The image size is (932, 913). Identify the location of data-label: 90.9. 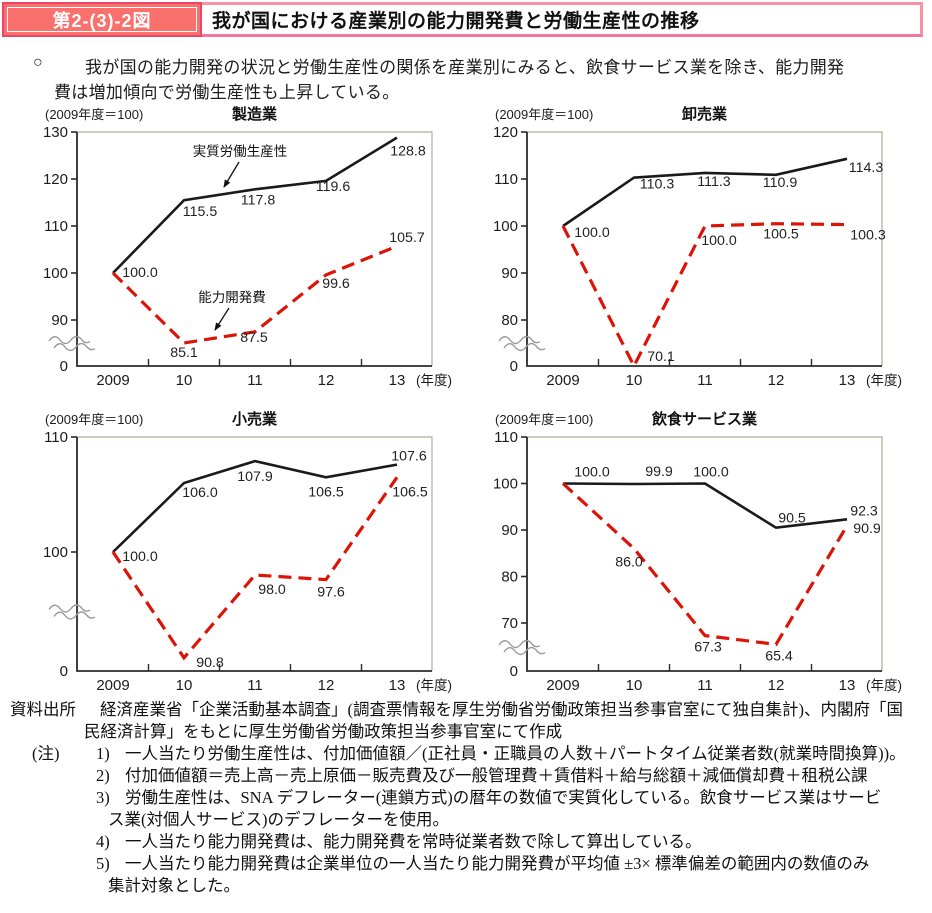
(867, 529).